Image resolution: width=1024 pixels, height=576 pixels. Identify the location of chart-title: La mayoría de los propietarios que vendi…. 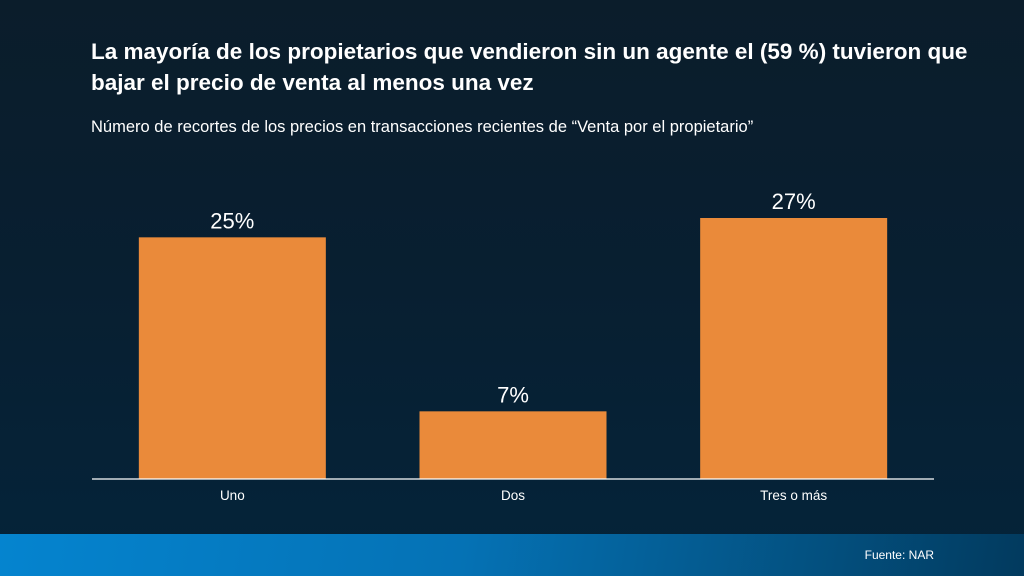
(529, 67).